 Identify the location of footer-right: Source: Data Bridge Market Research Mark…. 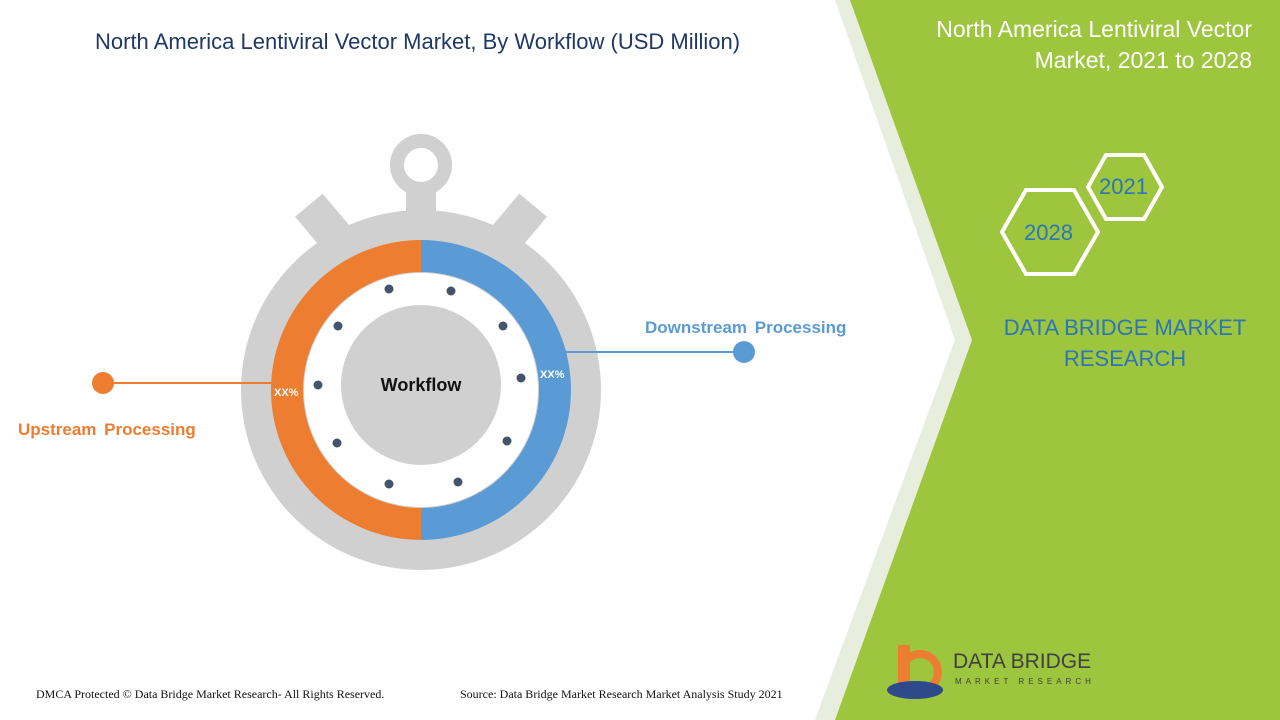
(621, 694).